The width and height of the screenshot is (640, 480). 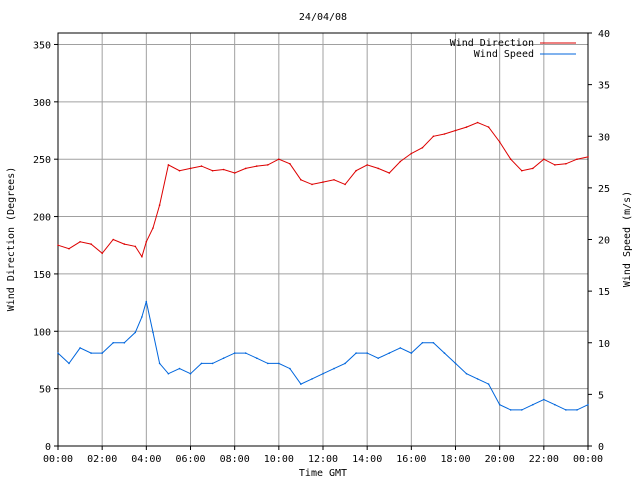 What do you see at coordinates (604, 86) in the screenshot?
I see `right-y-tick-label: 35` at bounding box center [604, 86].